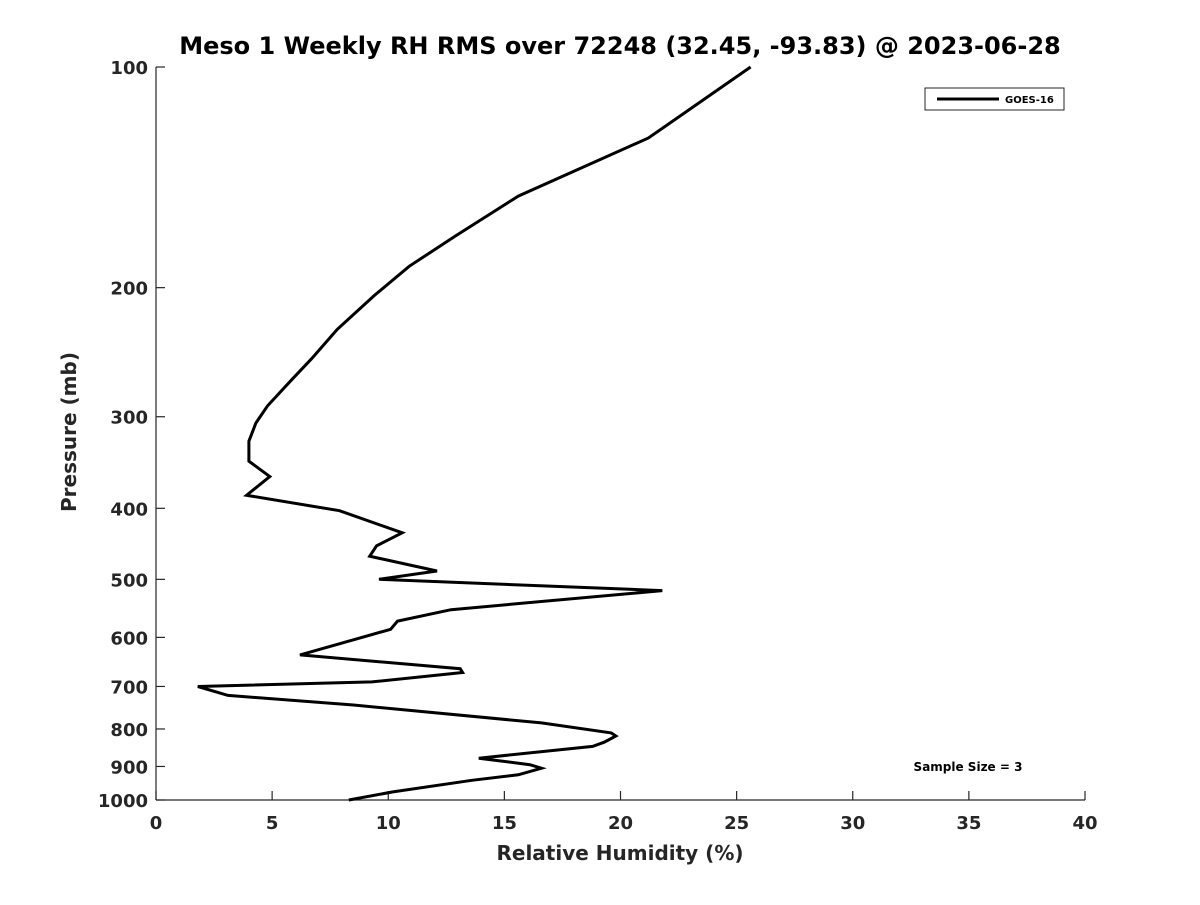  What do you see at coordinates (129, 638) in the screenshot?
I see `y-tick-label: 600` at bounding box center [129, 638].